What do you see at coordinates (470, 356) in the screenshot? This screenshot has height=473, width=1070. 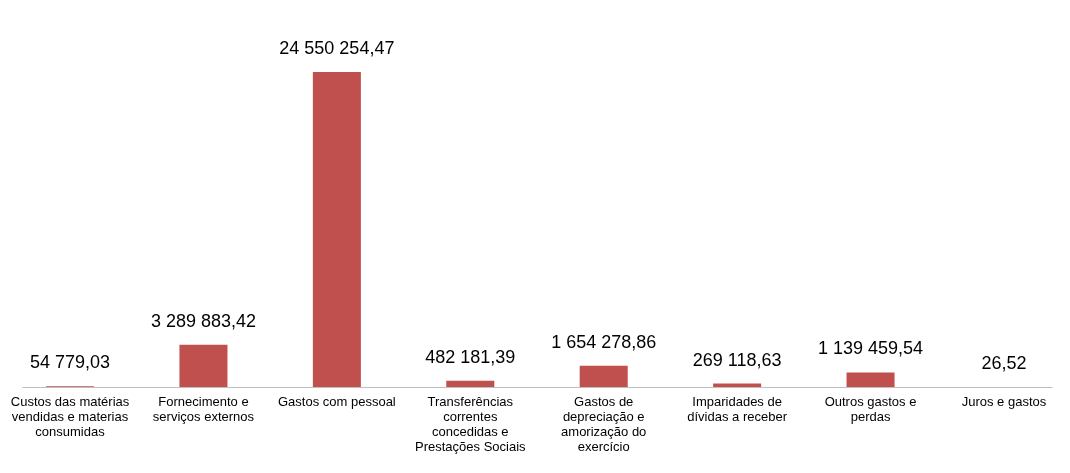 I see `data-label: 482 181,39` at bounding box center [470, 356].